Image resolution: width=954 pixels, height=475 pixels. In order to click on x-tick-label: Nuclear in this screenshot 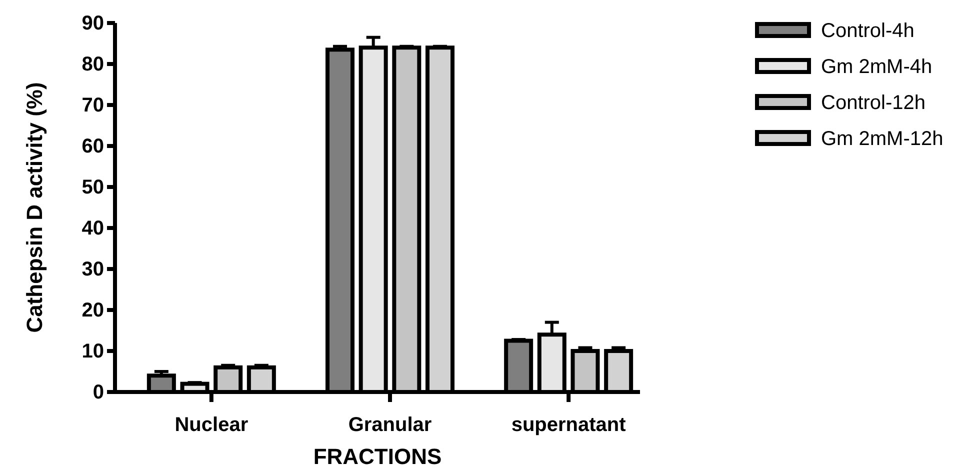, I will do `click(211, 425)`.